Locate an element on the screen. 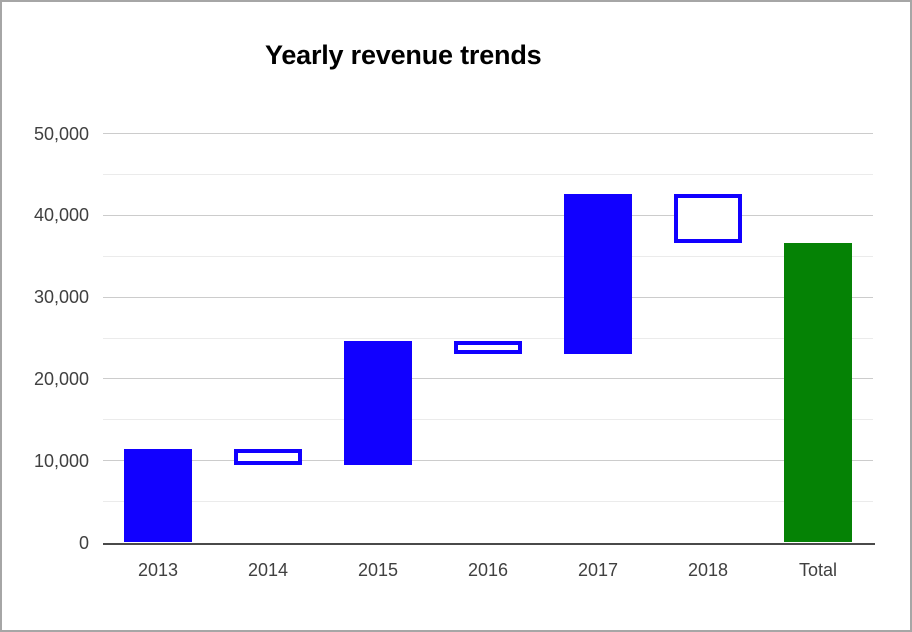 The height and width of the screenshot is (632, 912). chart-title: Yearly revenue trends is located at coordinates (403, 55).